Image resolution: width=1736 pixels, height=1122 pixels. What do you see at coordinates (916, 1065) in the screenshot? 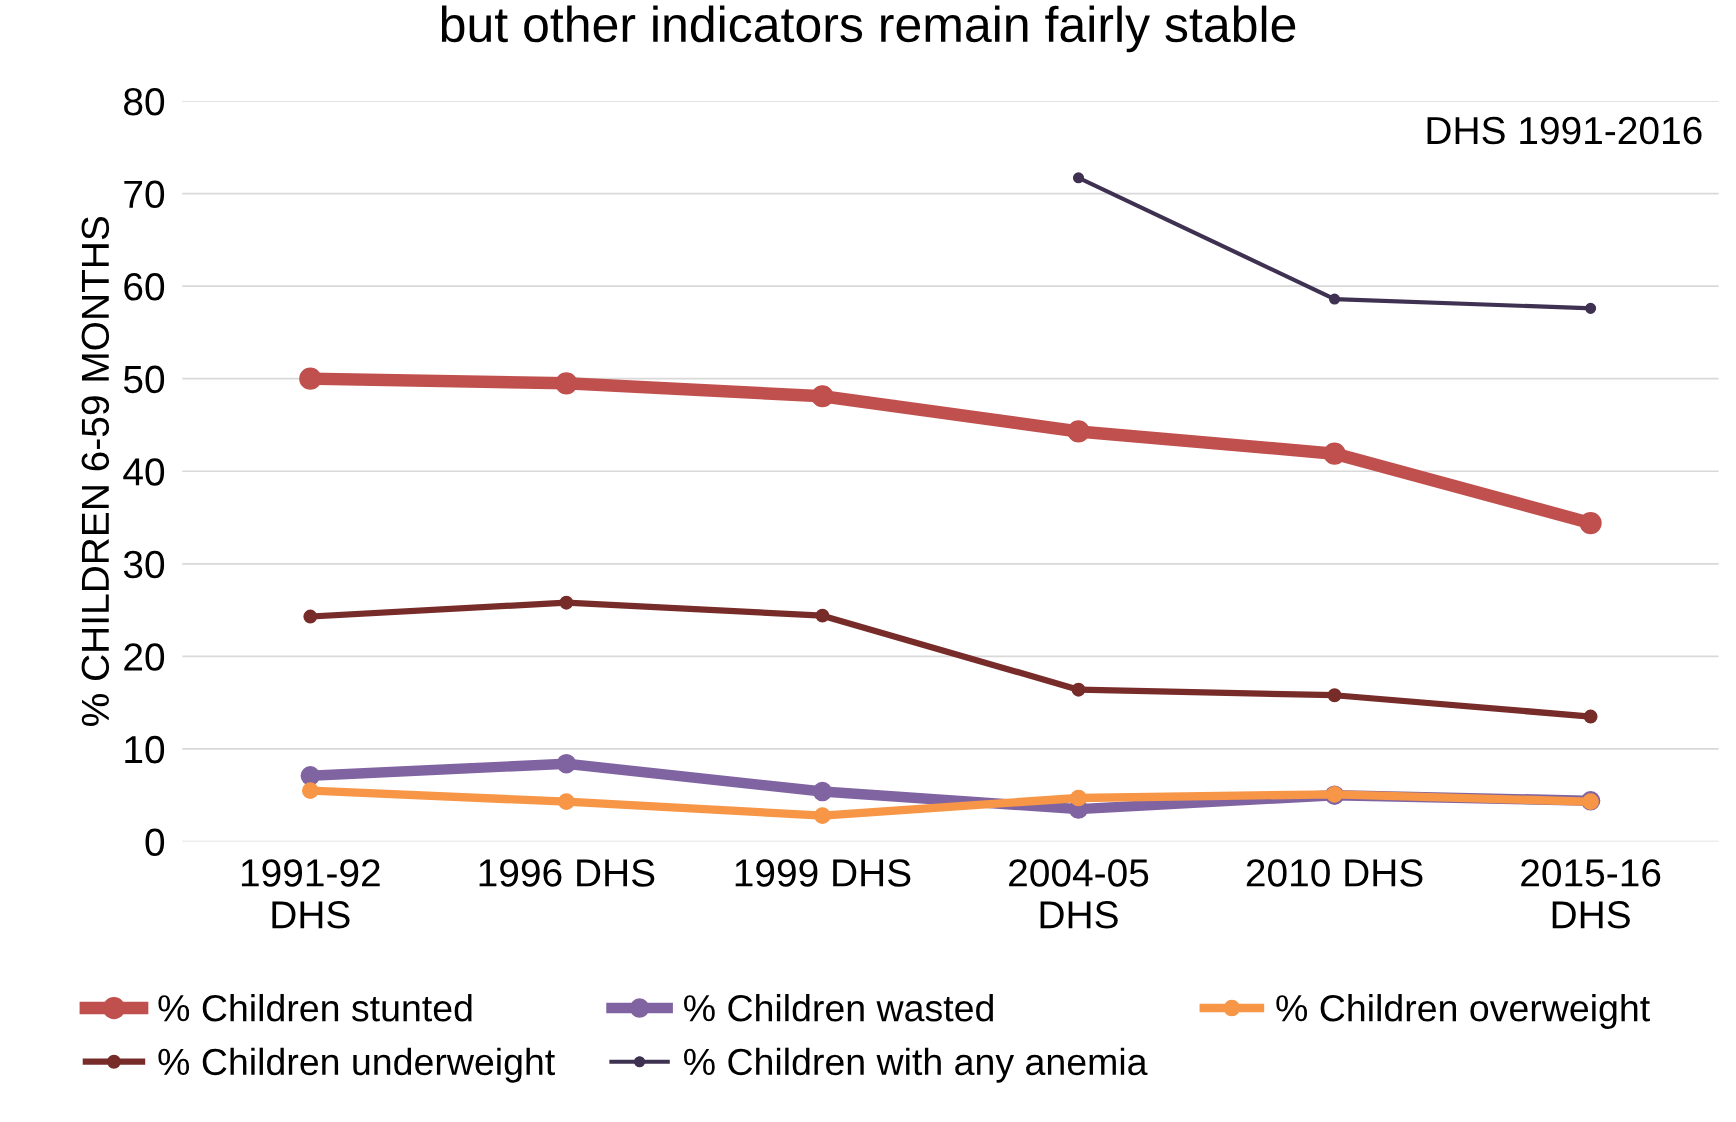
I see `legend-label: % Children with any anemia` at bounding box center [916, 1065].